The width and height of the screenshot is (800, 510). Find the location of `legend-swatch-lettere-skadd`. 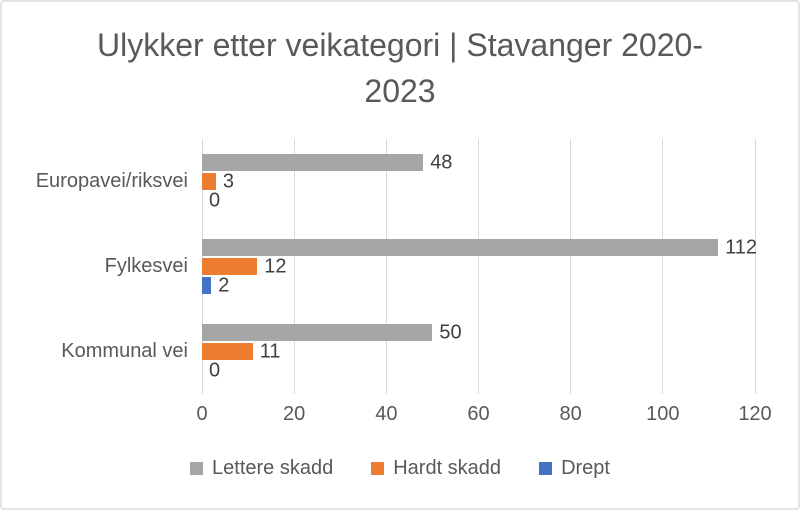

legend-swatch-lettere-skadd is located at coordinates (197, 468).